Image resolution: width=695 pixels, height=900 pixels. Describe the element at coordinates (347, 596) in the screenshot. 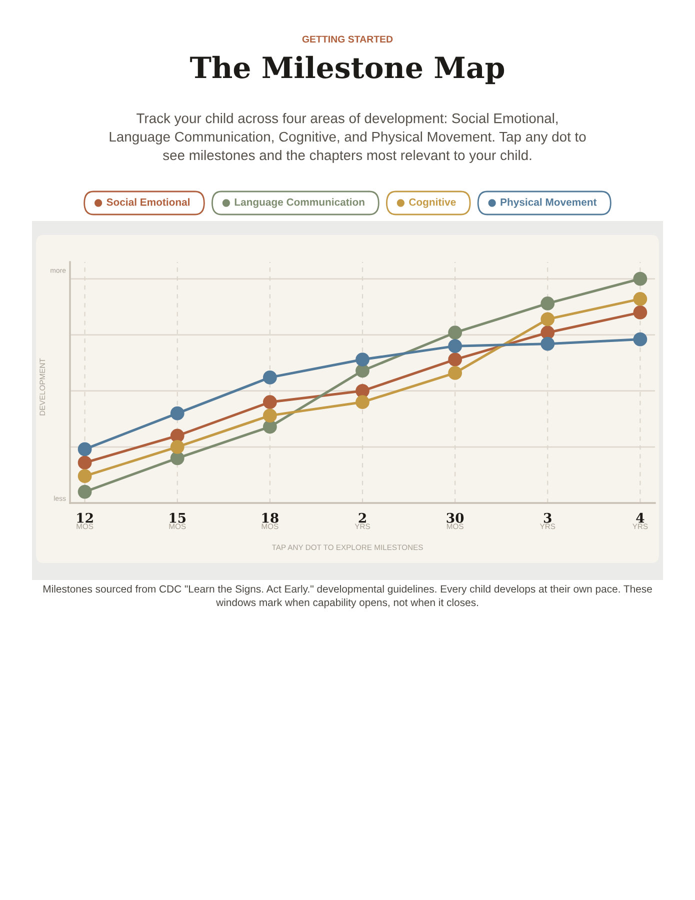

I see `text: Milestones sourced from CDC "Learn the Signs. Act Early." developmental guidelines. Every child develops at their own pace. These windows mark when capability opens, not when it closes.` at that location.